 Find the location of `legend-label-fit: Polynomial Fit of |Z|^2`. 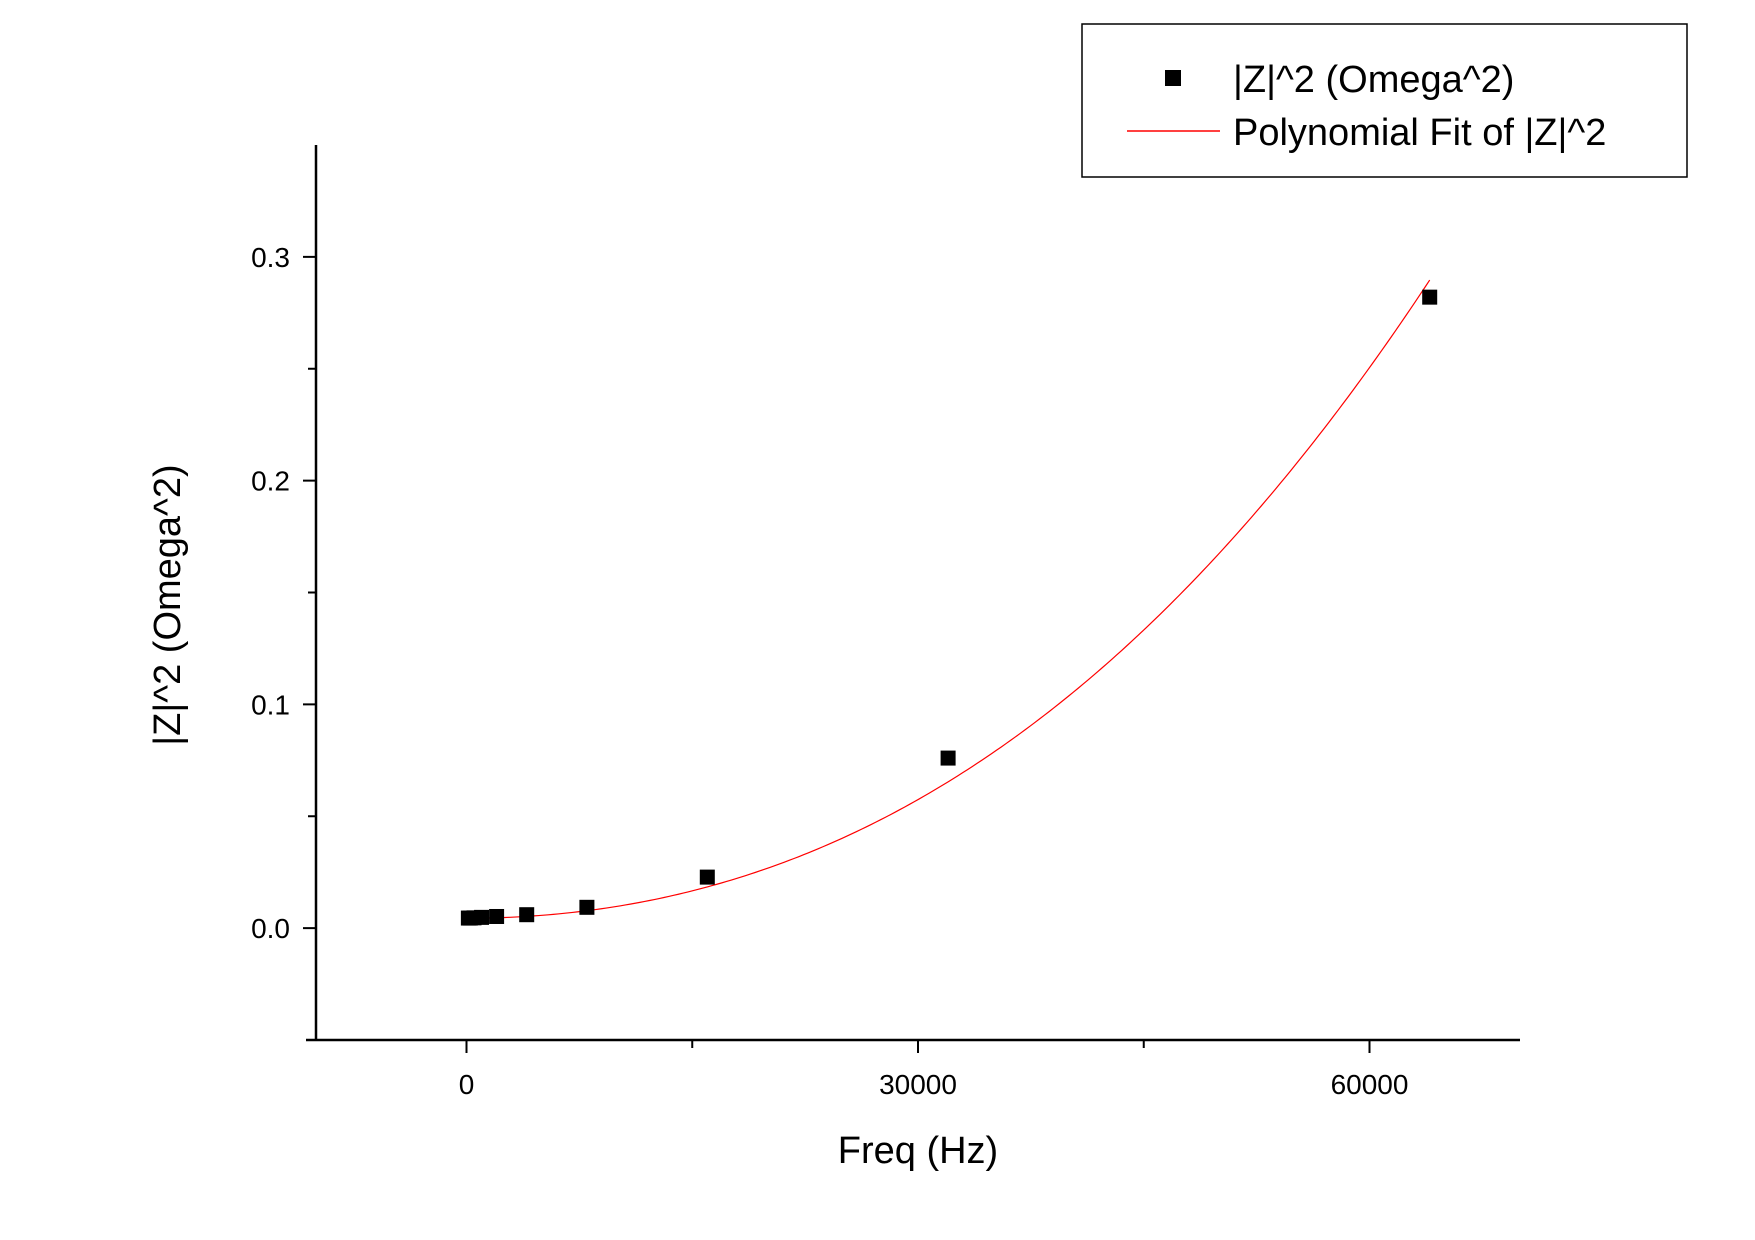

legend-label-fit: Polynomial Fit of |Z|^2 is located at coordinates (1419, 133).